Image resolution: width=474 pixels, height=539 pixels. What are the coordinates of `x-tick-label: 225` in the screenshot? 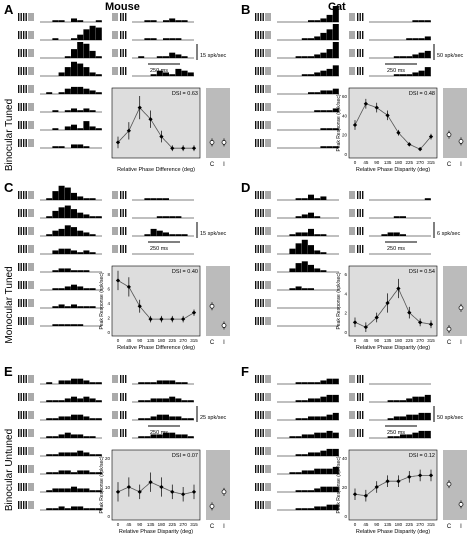 It's located at (410, 340).